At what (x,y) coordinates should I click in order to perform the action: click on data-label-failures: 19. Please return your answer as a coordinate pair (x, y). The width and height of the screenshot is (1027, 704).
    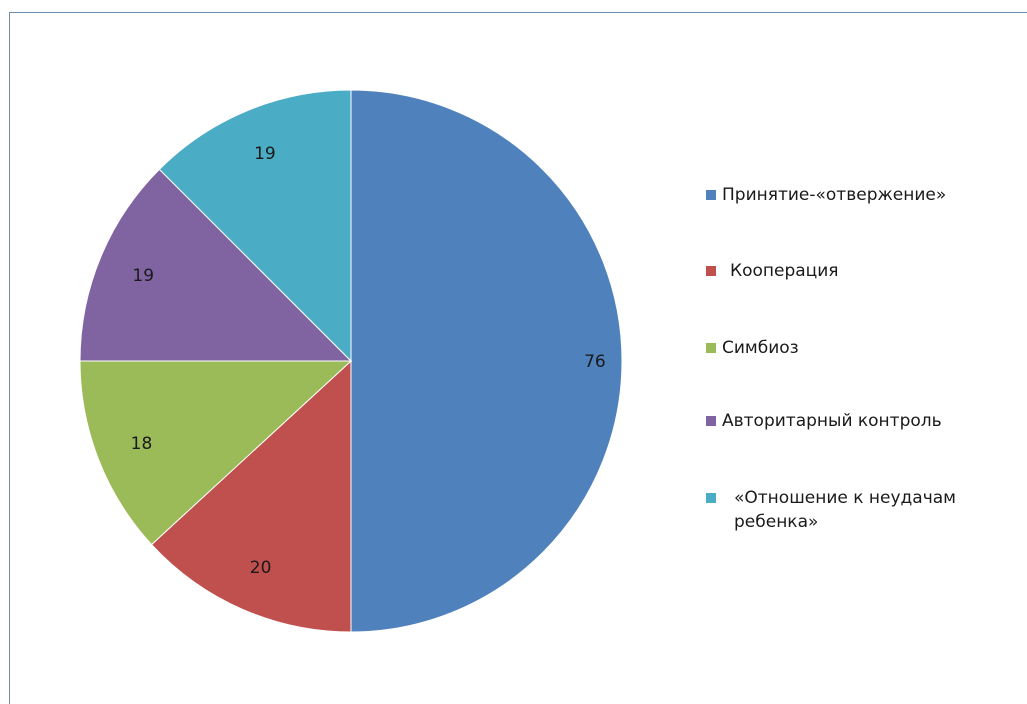
    Looking at the image, I should click on (265, 154).